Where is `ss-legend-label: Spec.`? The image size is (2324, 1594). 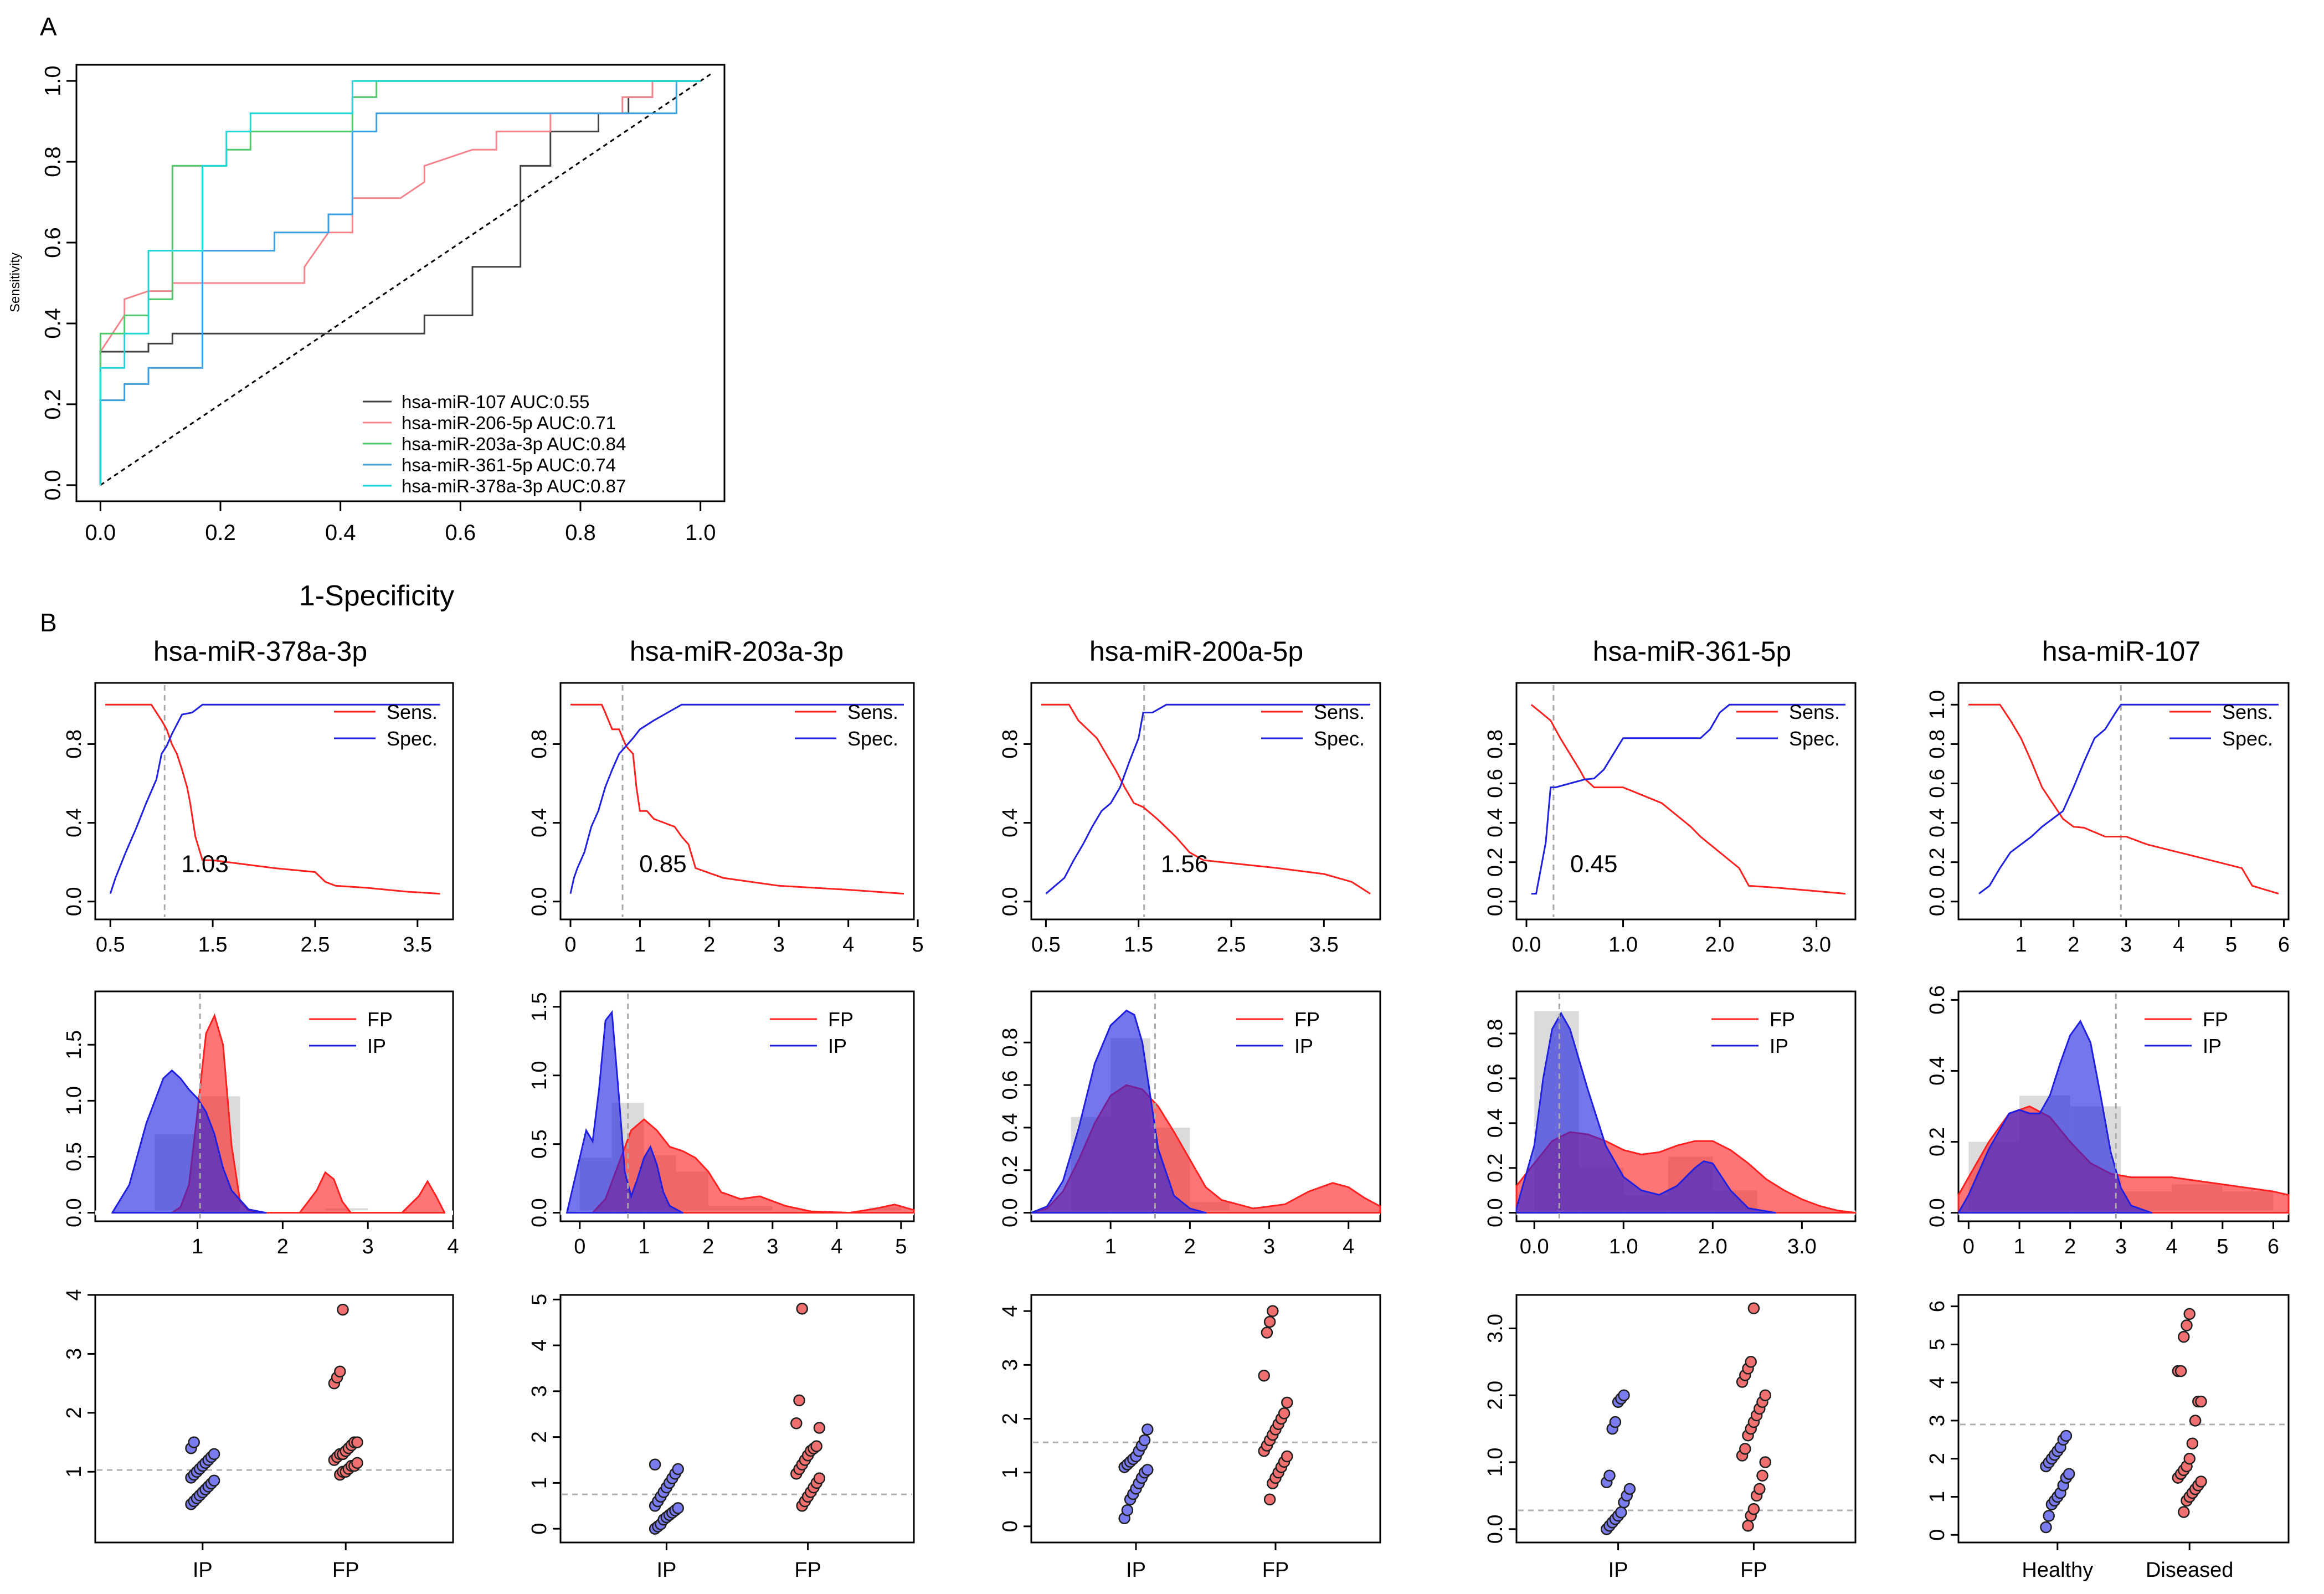
ss-legend-label: Spec. is located at coordinates (1814, 738).